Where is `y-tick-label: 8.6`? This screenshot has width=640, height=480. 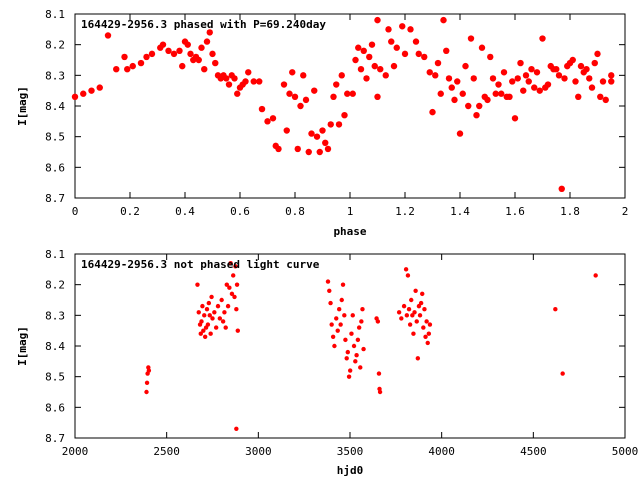
y-tick-label: 8.6 is located at coordinates (55, 167).